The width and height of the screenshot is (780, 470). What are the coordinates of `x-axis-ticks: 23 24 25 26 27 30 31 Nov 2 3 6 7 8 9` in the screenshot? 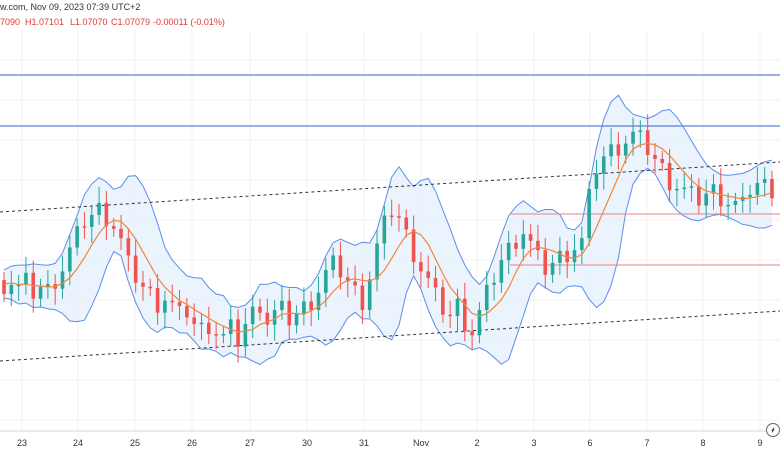 It's located at (390, 443).